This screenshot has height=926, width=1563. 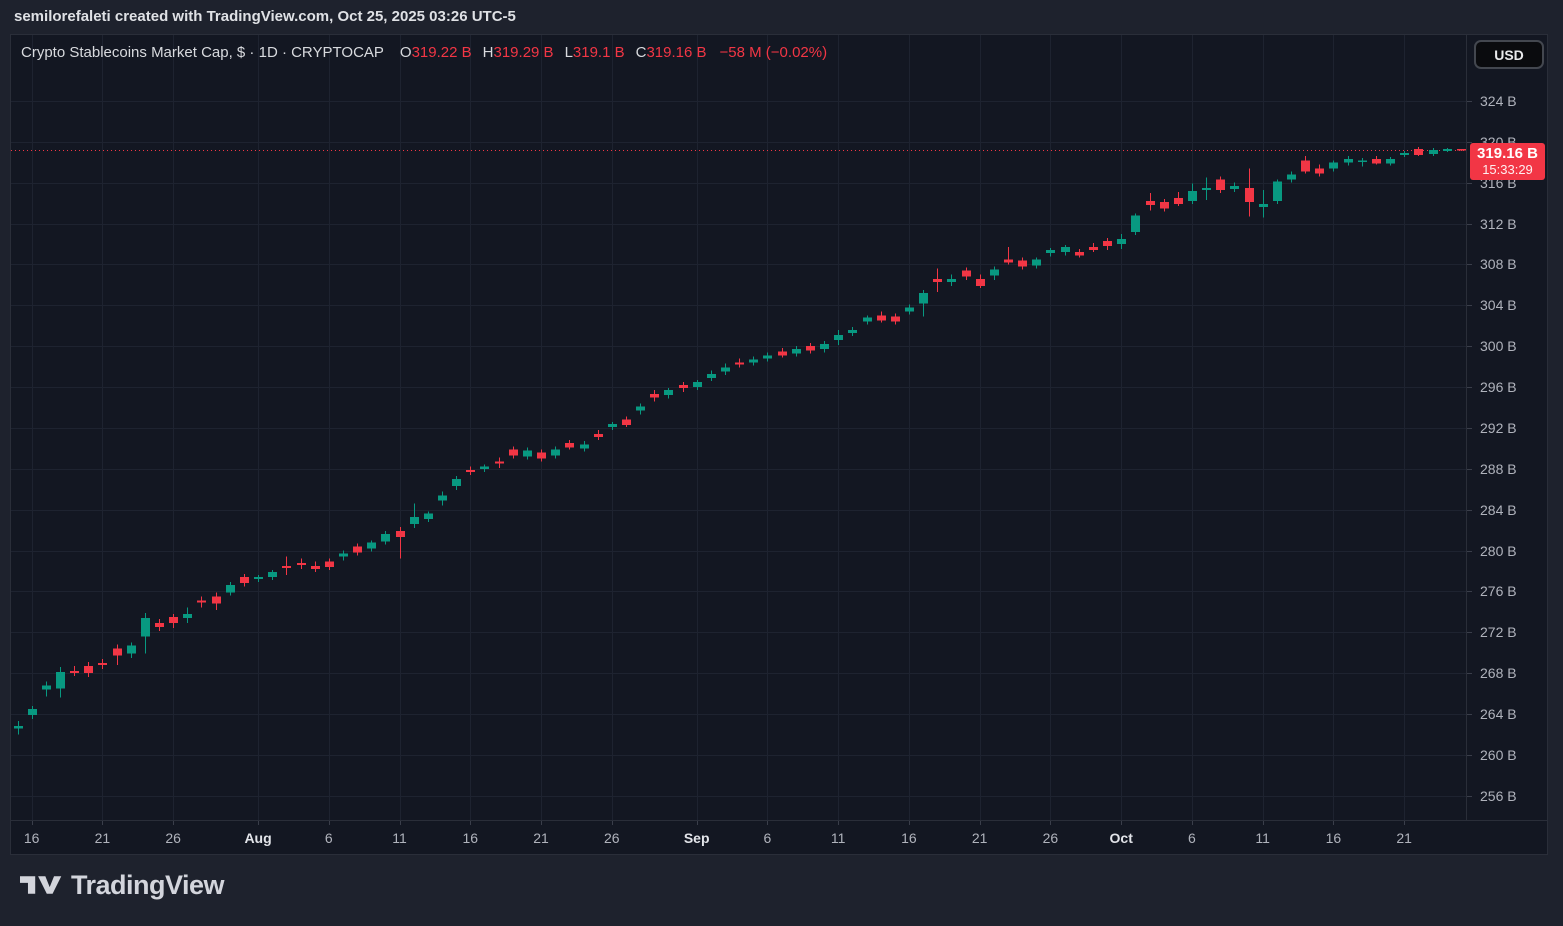 What do you see at coordinates (102, 838) in the screenshot?
I see `time-tick-label: 21` at bounding box center [102, 838].